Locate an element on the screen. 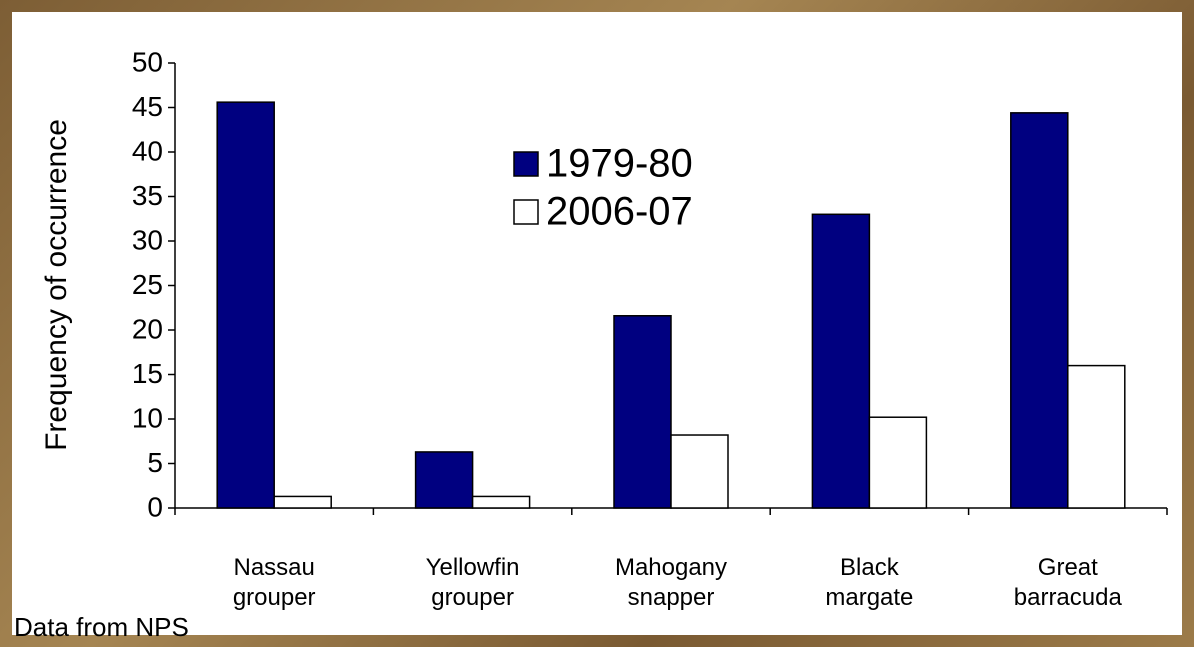  y-tick-label: 25 is located at coordinates (147, 284).